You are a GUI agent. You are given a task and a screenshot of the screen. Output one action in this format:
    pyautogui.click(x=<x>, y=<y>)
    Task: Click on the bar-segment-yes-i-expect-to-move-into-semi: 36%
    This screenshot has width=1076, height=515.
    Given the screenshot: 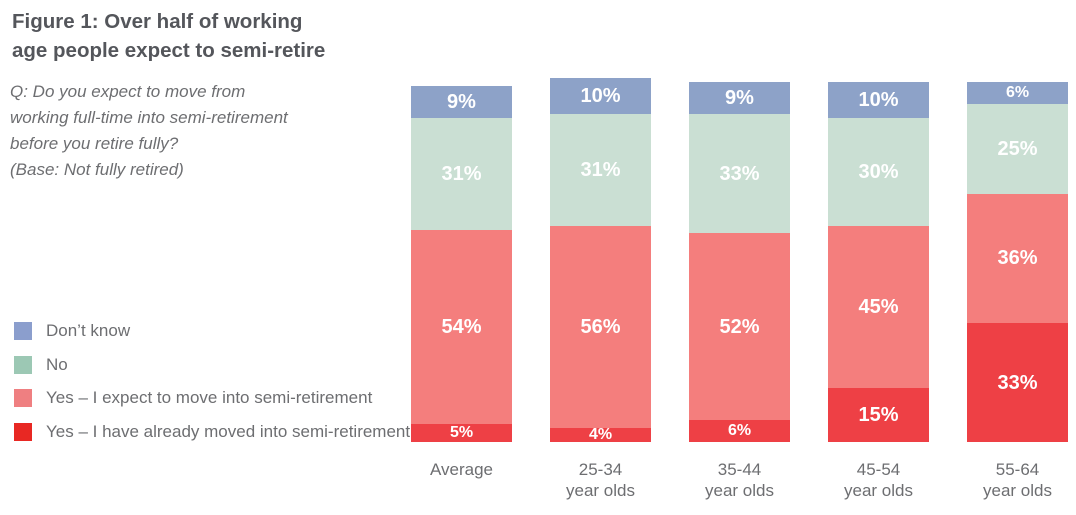 What is the action you would take?
    pyautogui.click(x=1017, y=258)
    